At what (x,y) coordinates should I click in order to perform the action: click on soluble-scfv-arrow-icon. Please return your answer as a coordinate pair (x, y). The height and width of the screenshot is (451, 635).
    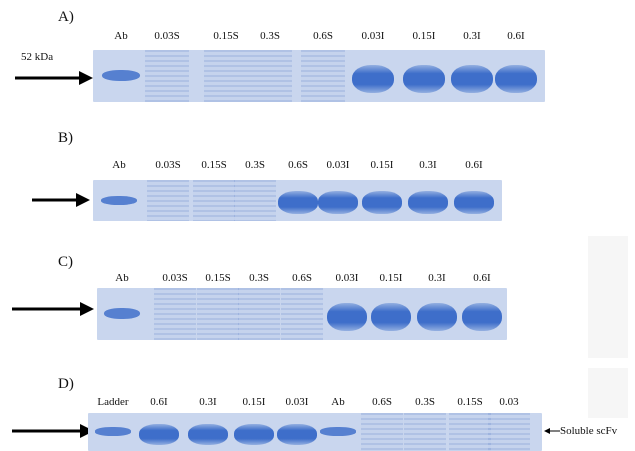
    Looking at the image, I should click on (552, 431).